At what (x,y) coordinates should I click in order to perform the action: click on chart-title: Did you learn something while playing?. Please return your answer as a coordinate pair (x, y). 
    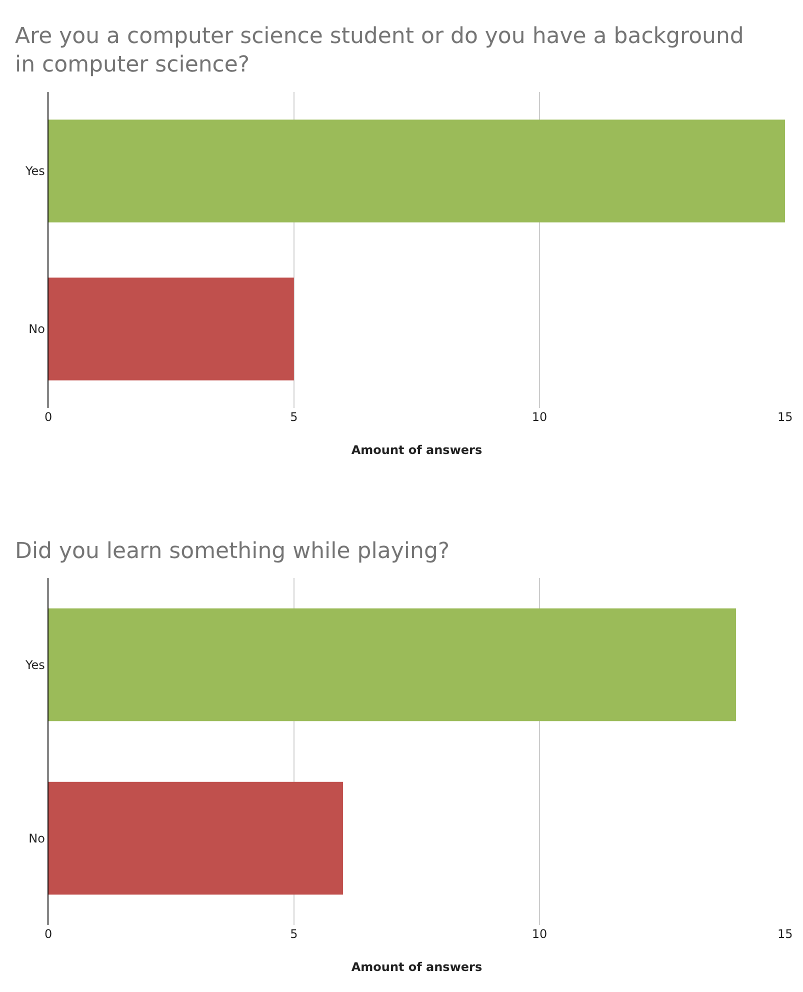
    Looking at the image, I should click on (232, 551).